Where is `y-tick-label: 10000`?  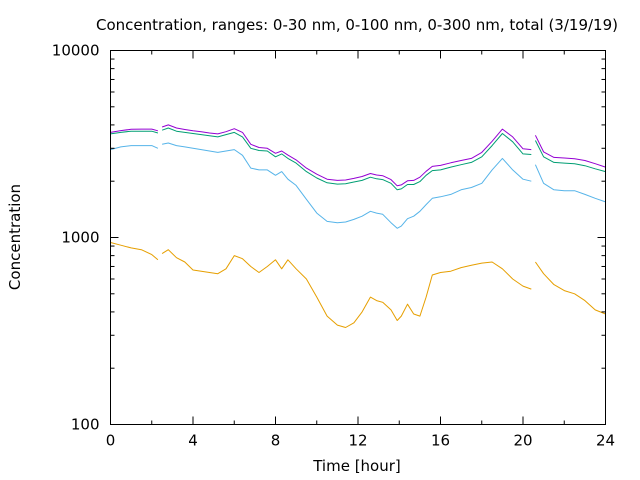 y-tick-label: 10000 is located at coordinates (76, 51).